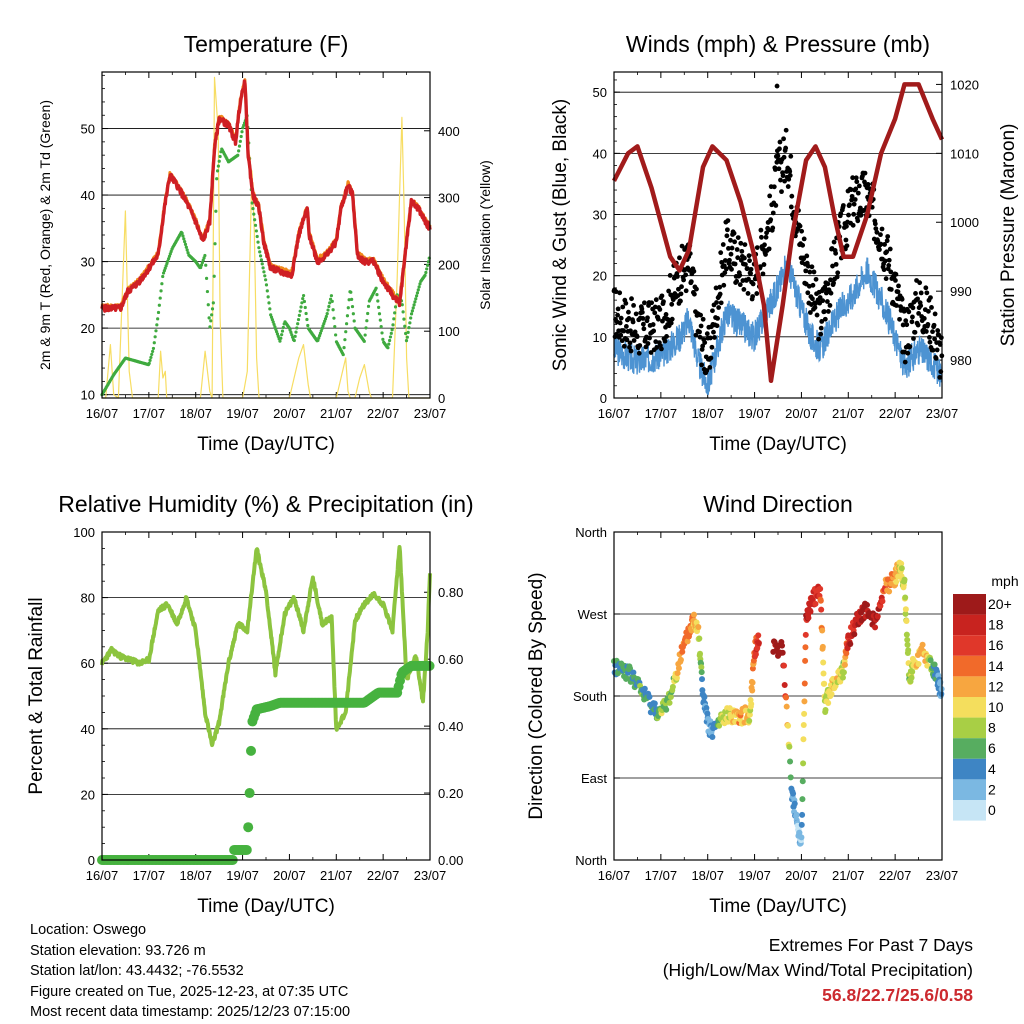 The image size is (1024, 1024). I want to click on extremes-subtitle: (High/Low/Max Wind/Total Precipitation), so click(817, 970).